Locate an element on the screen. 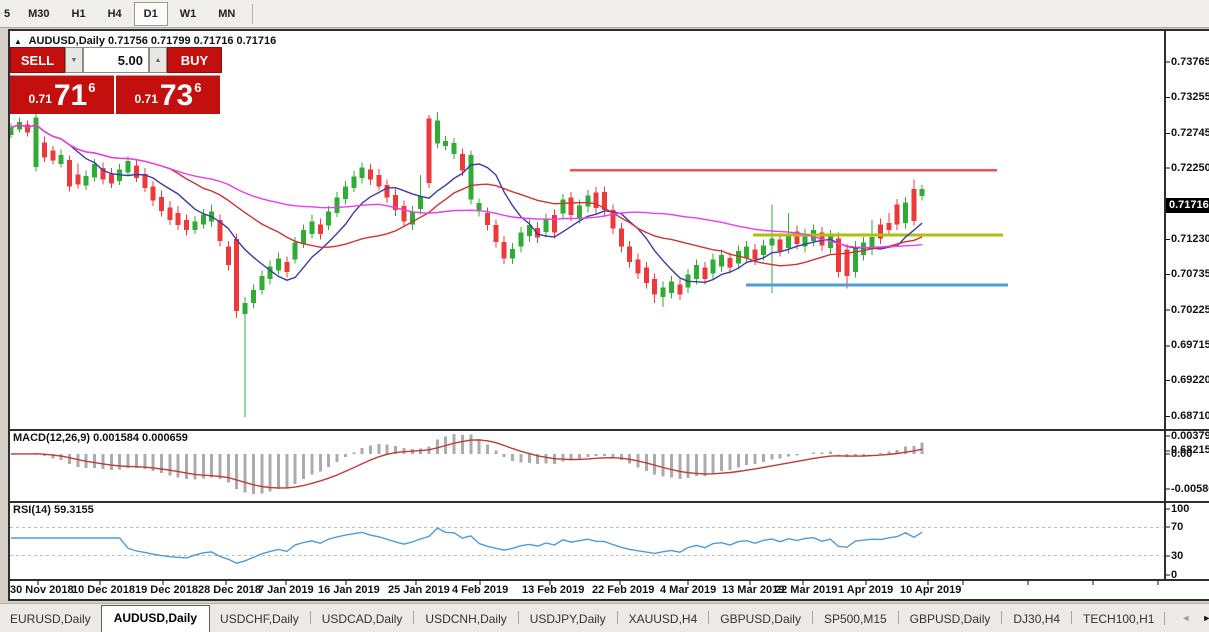  chart-tab-usdchf-daily: USDCHF,Daily is located at coordinates (259, 619).